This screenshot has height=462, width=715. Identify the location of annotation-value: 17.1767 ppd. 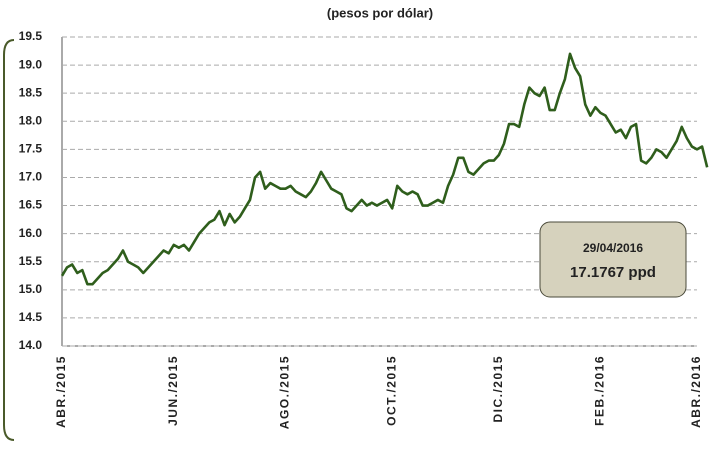
(613, 272).